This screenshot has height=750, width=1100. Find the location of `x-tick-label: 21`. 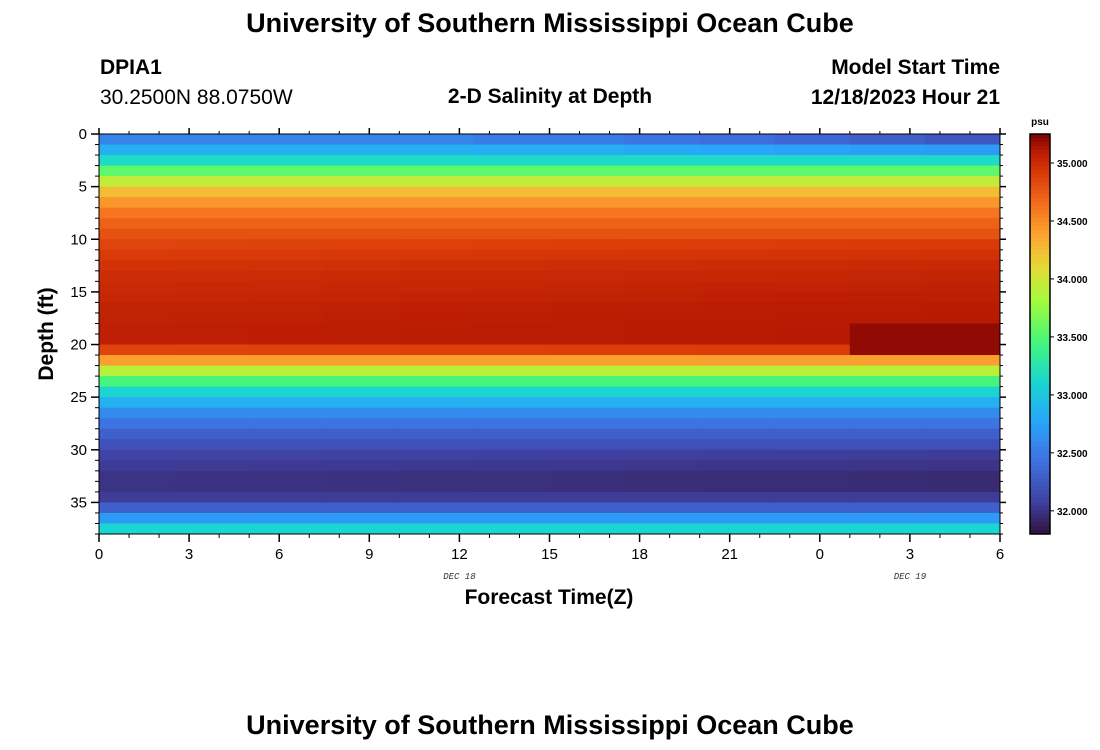

x-tick-label: 21 is located at coordinates (729, 554).